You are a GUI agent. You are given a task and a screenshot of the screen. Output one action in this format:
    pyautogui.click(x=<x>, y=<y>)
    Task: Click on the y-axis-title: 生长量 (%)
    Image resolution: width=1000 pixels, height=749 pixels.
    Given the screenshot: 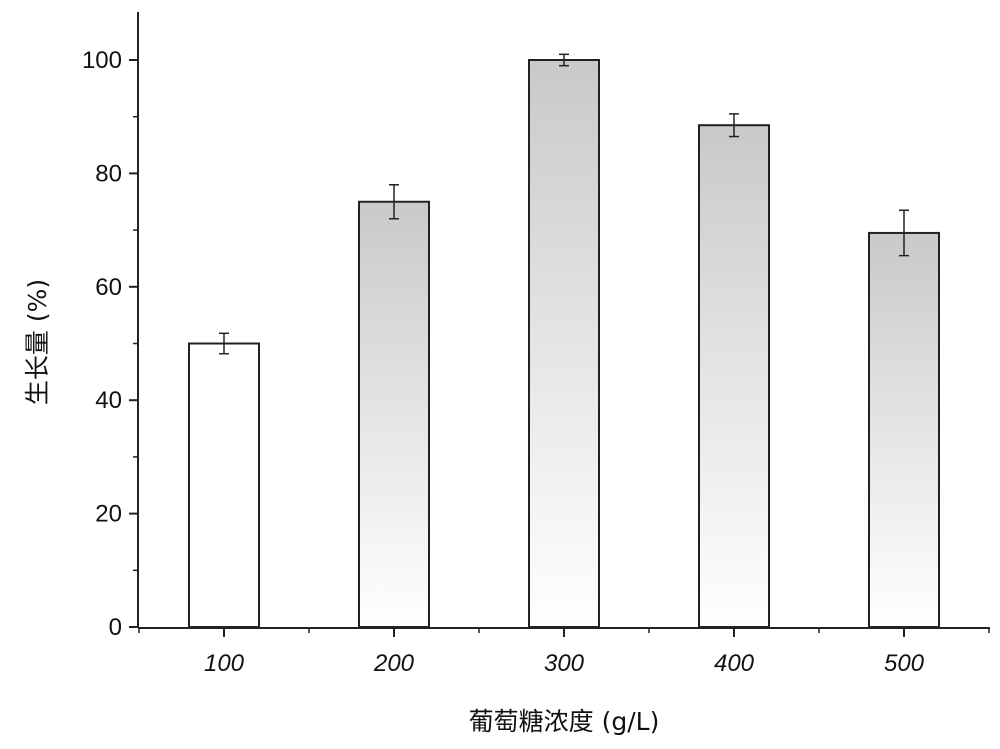 What is the action you would take?
    pyautogui.click(x=37, y=342)
    